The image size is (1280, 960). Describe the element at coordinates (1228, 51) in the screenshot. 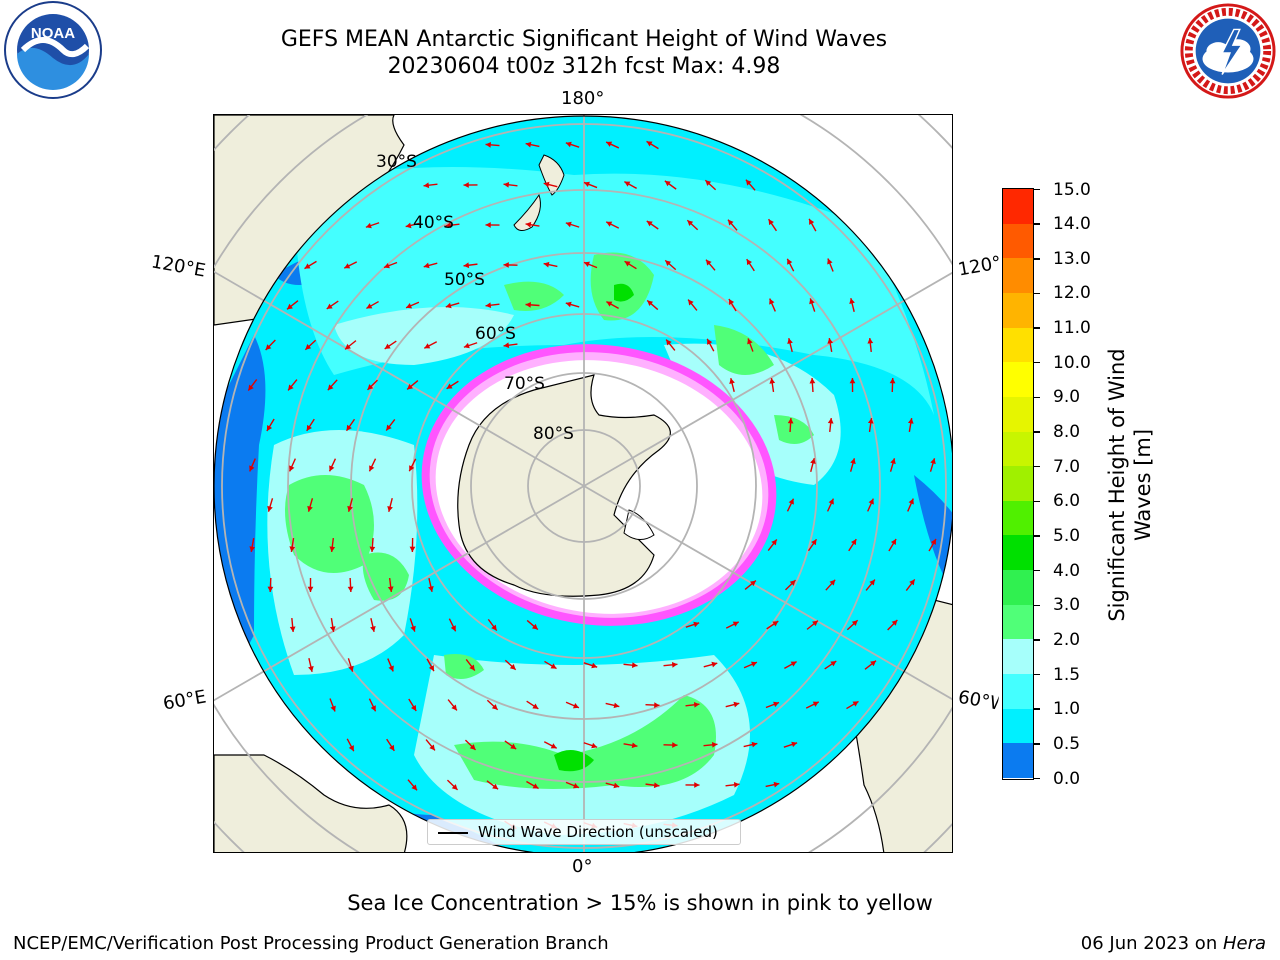

I see `nws-logo` at that location.